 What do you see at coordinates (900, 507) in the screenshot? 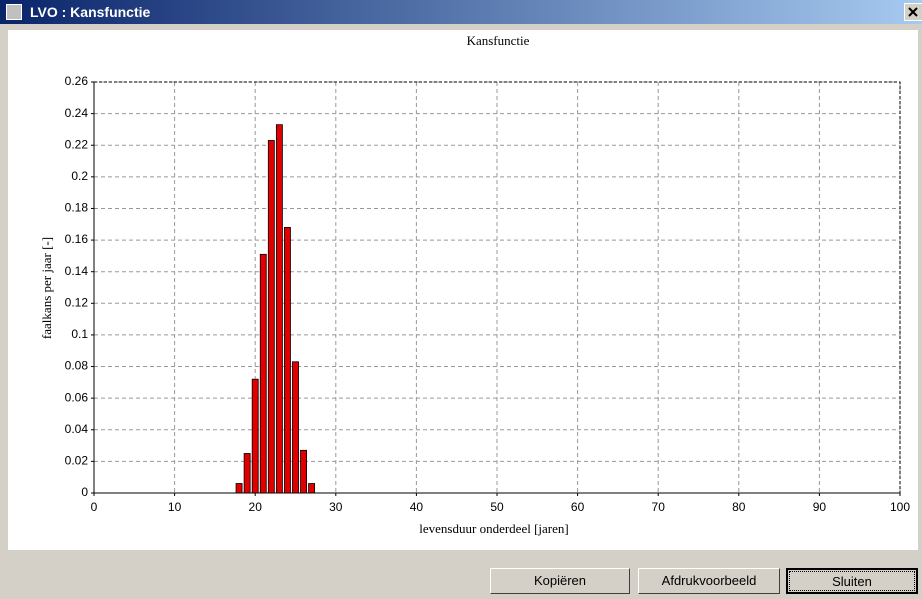
I see `x-tick-label: 100` at bounding box center [900, 507].